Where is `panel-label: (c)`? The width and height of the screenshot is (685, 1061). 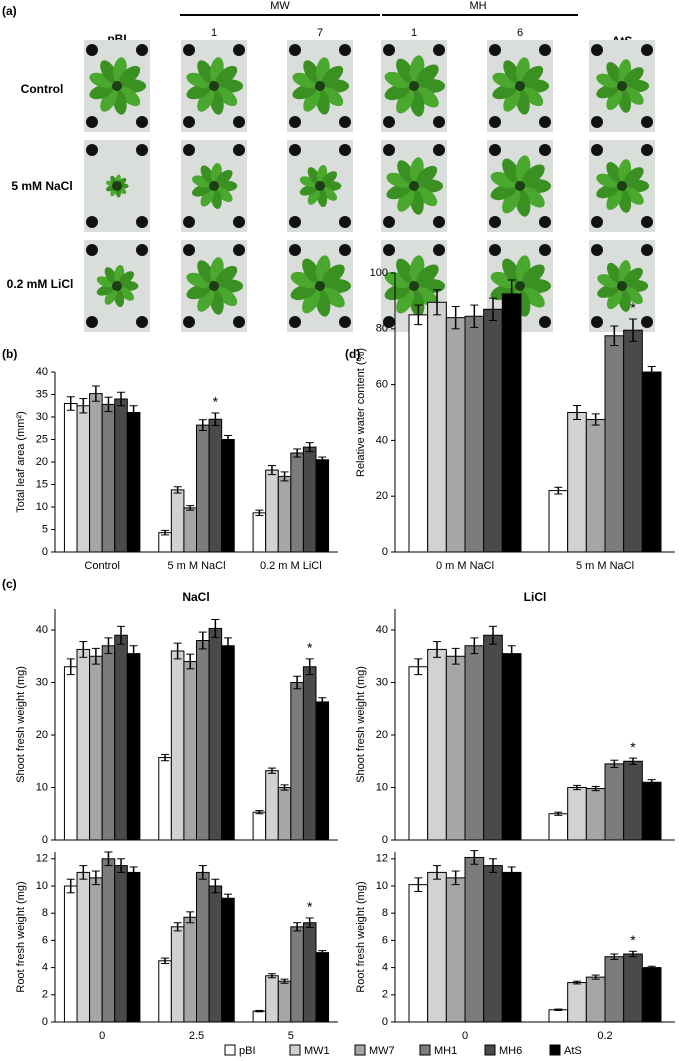
panel-label: (c) is located at coordinates (9, 584).